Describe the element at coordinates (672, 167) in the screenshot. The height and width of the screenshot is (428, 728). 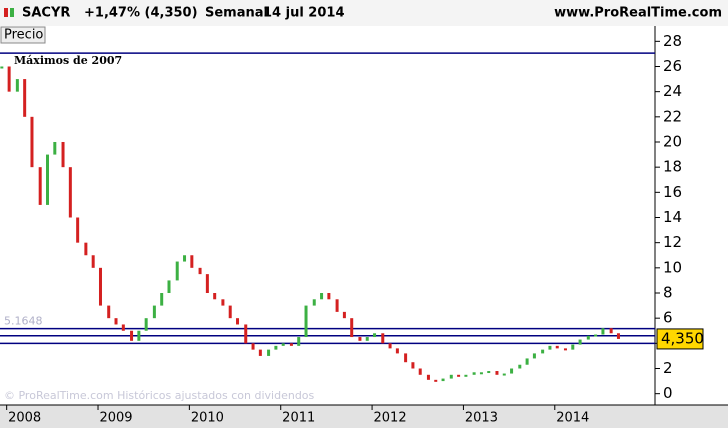
I see `y-tick-label: 18` at that location.